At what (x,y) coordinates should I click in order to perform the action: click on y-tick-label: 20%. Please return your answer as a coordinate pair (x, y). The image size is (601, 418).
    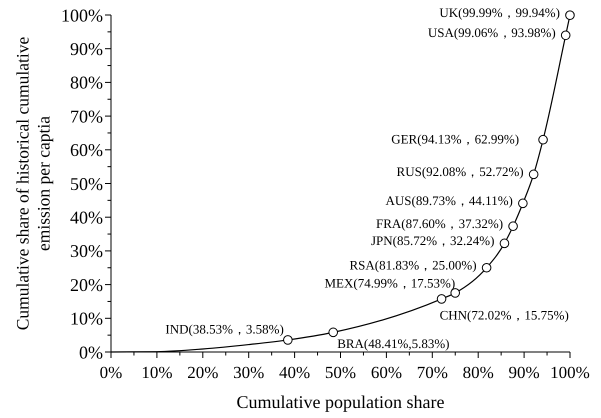
    Looking at the image, I should click on (86, 284).